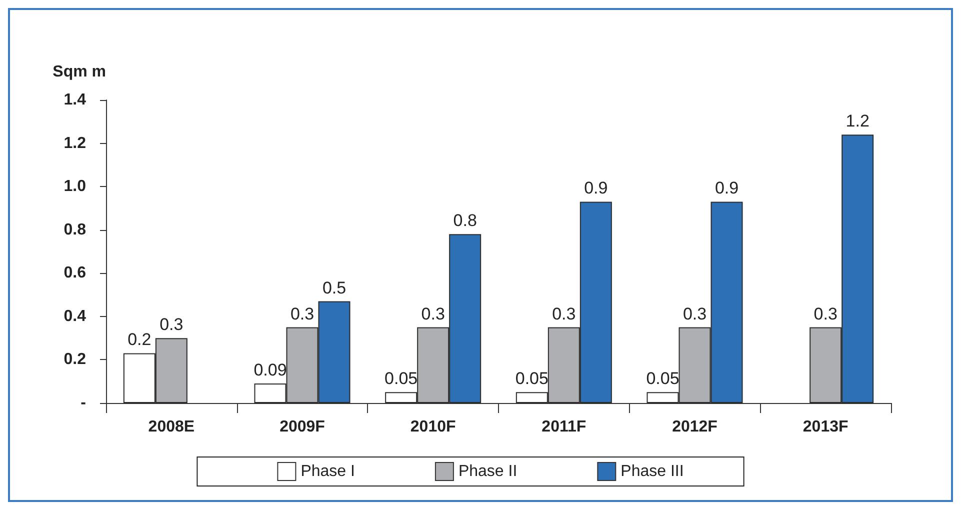  I want to click on data-label: 0.2, so click(140, 340).